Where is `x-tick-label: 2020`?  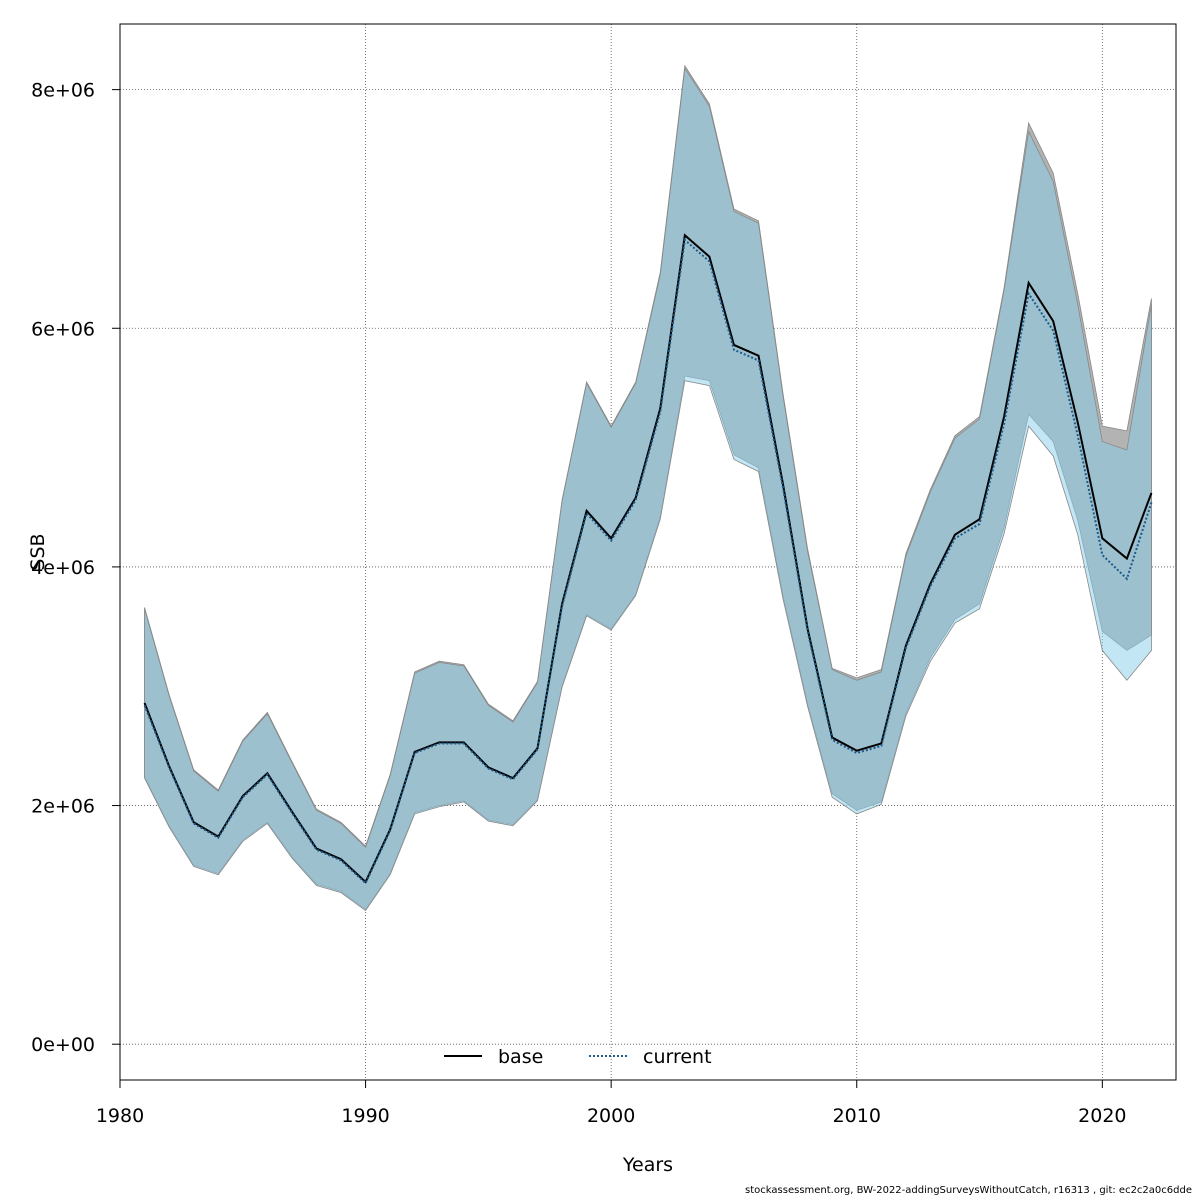 x-tick-label: 2020 is located at coordinates (1102, 1116).